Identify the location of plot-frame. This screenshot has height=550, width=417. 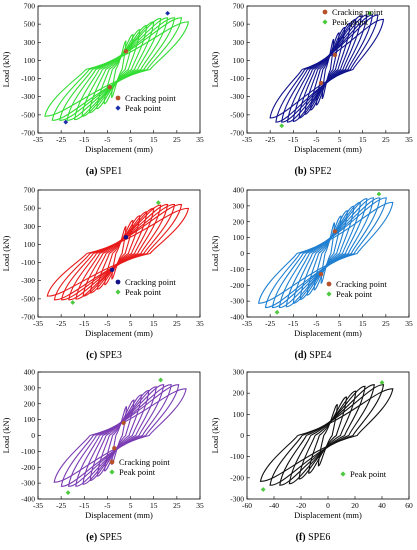
(328, 253).